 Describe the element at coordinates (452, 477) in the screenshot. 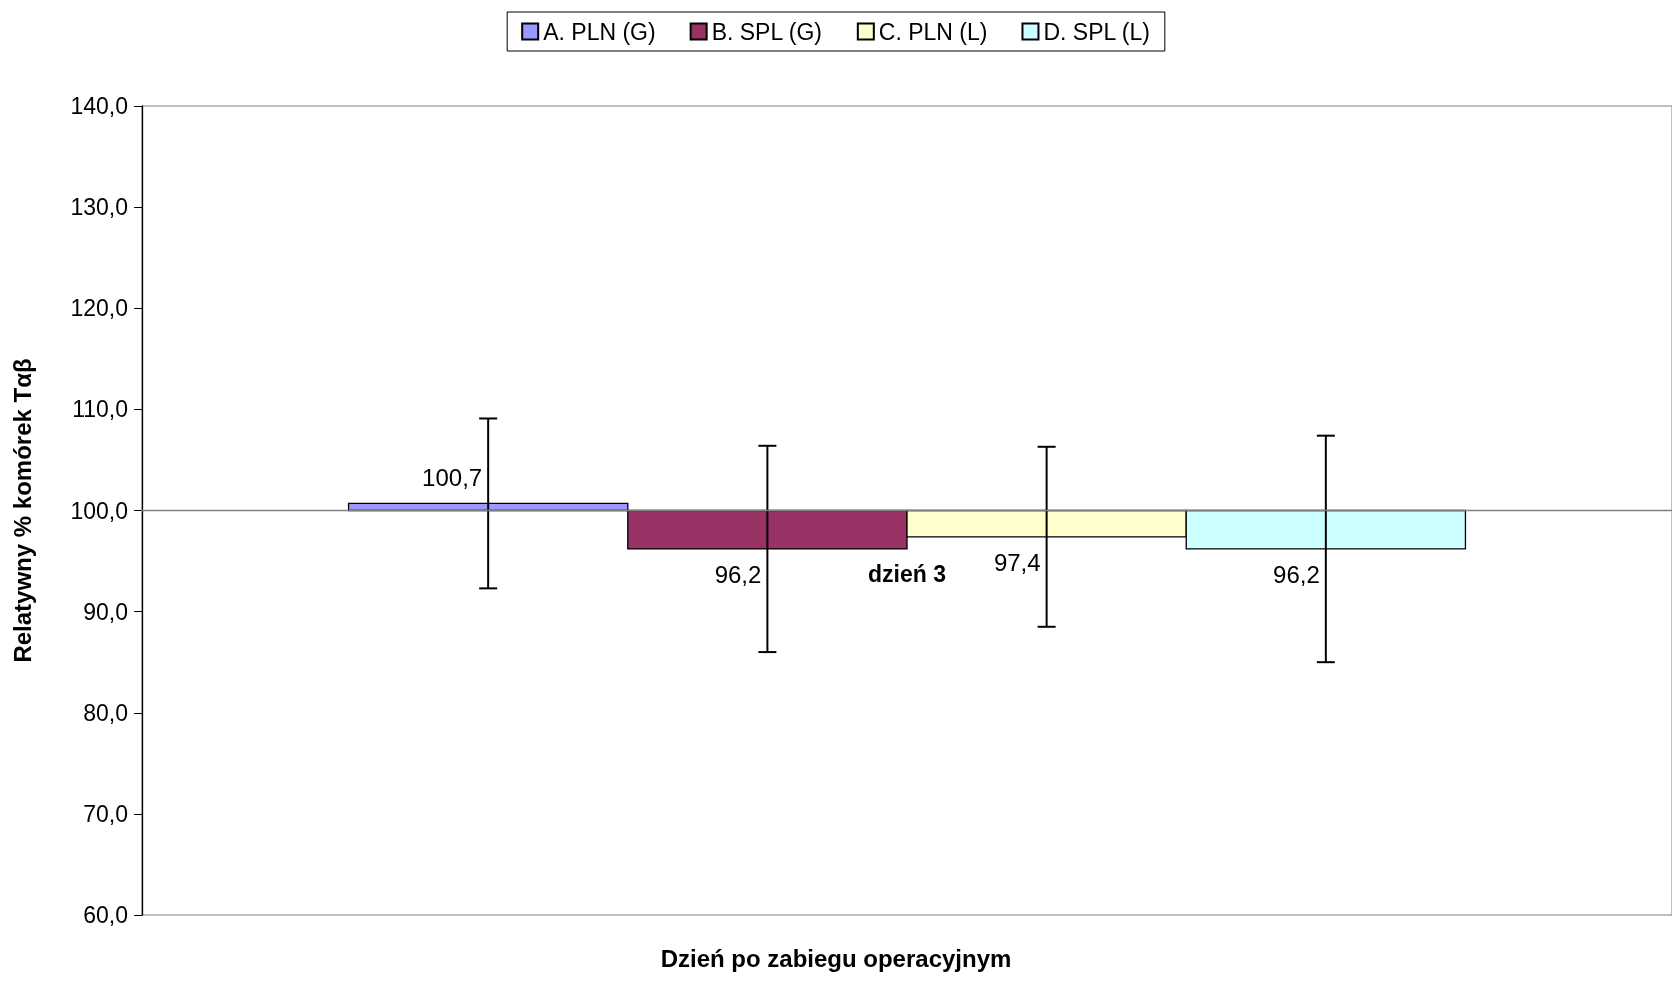

I see `data-label: 100,7` at that location.